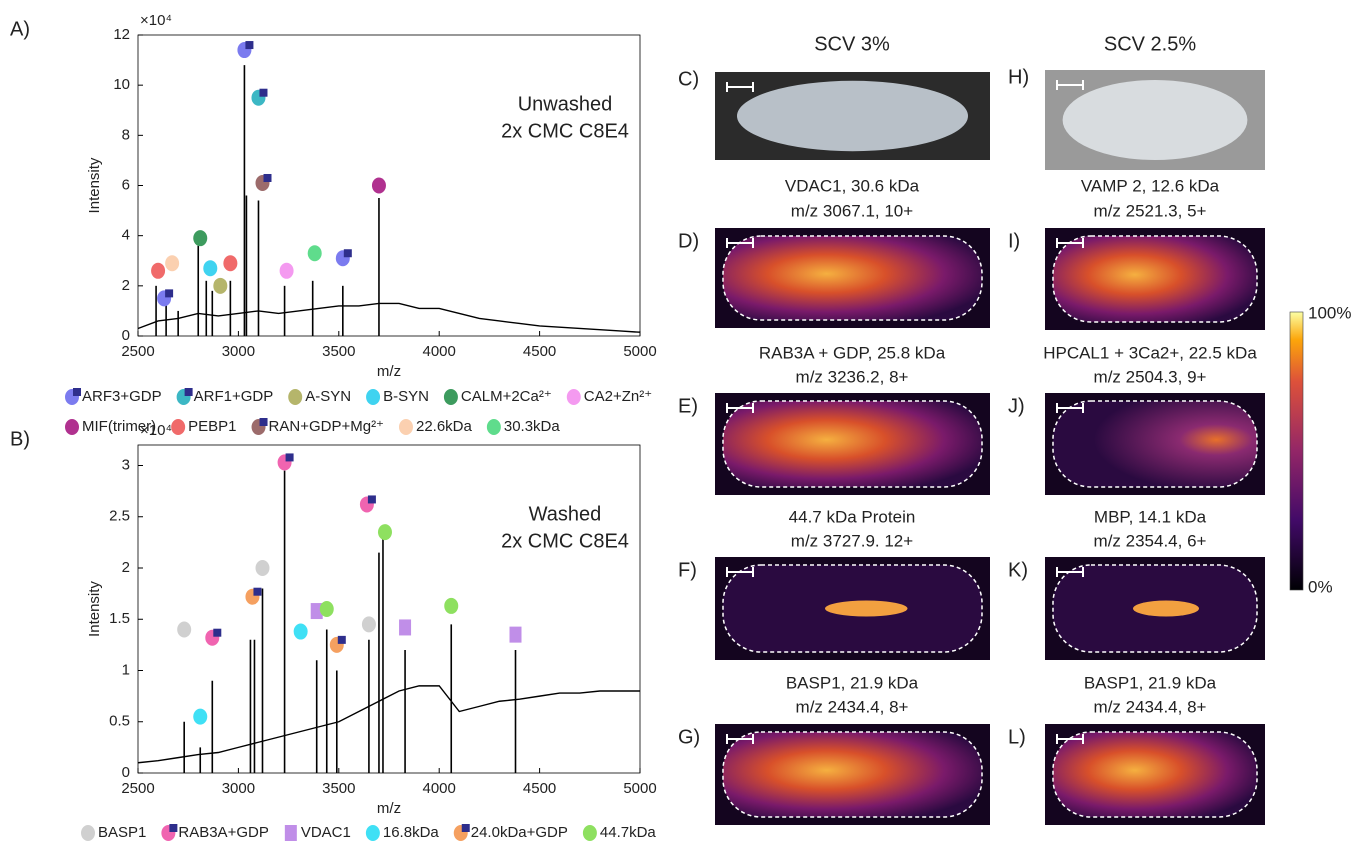 The image size is (1355, 845). Describe the element at coordinates (388, 724) in the screenshot. I see `spectrum-trace` at that location.